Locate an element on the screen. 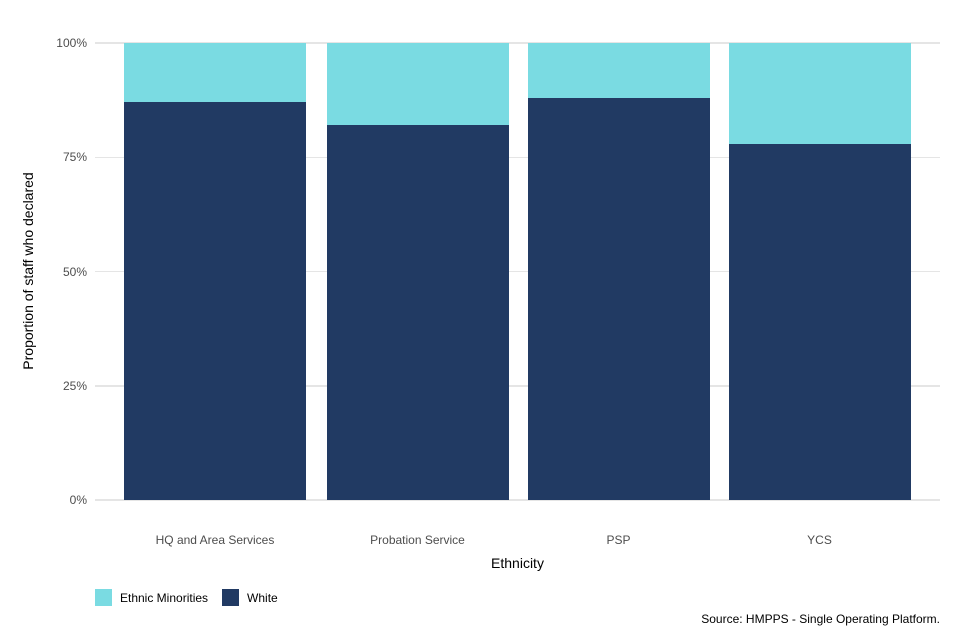 The width and height of the screenshot is (960, 640). x-tick-label: PSP is located at coordinates (618, 540).